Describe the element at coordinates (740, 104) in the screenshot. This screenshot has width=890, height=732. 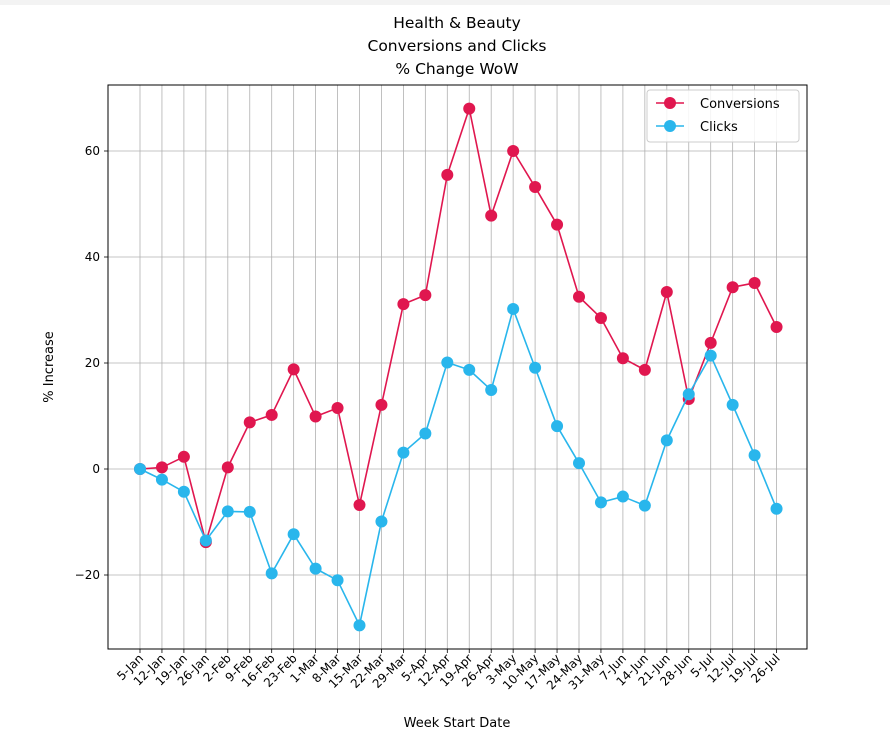
I see `legend-label-conversions: Conversions` at that location.